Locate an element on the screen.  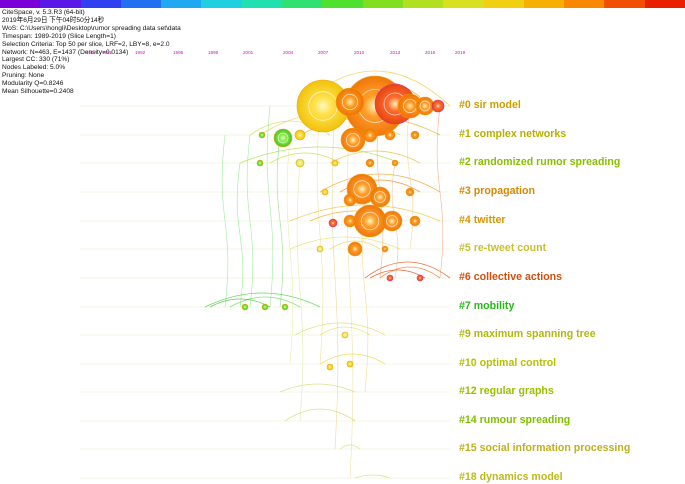
cluster-label: #7 mobility is located at coordinates (487, 306).